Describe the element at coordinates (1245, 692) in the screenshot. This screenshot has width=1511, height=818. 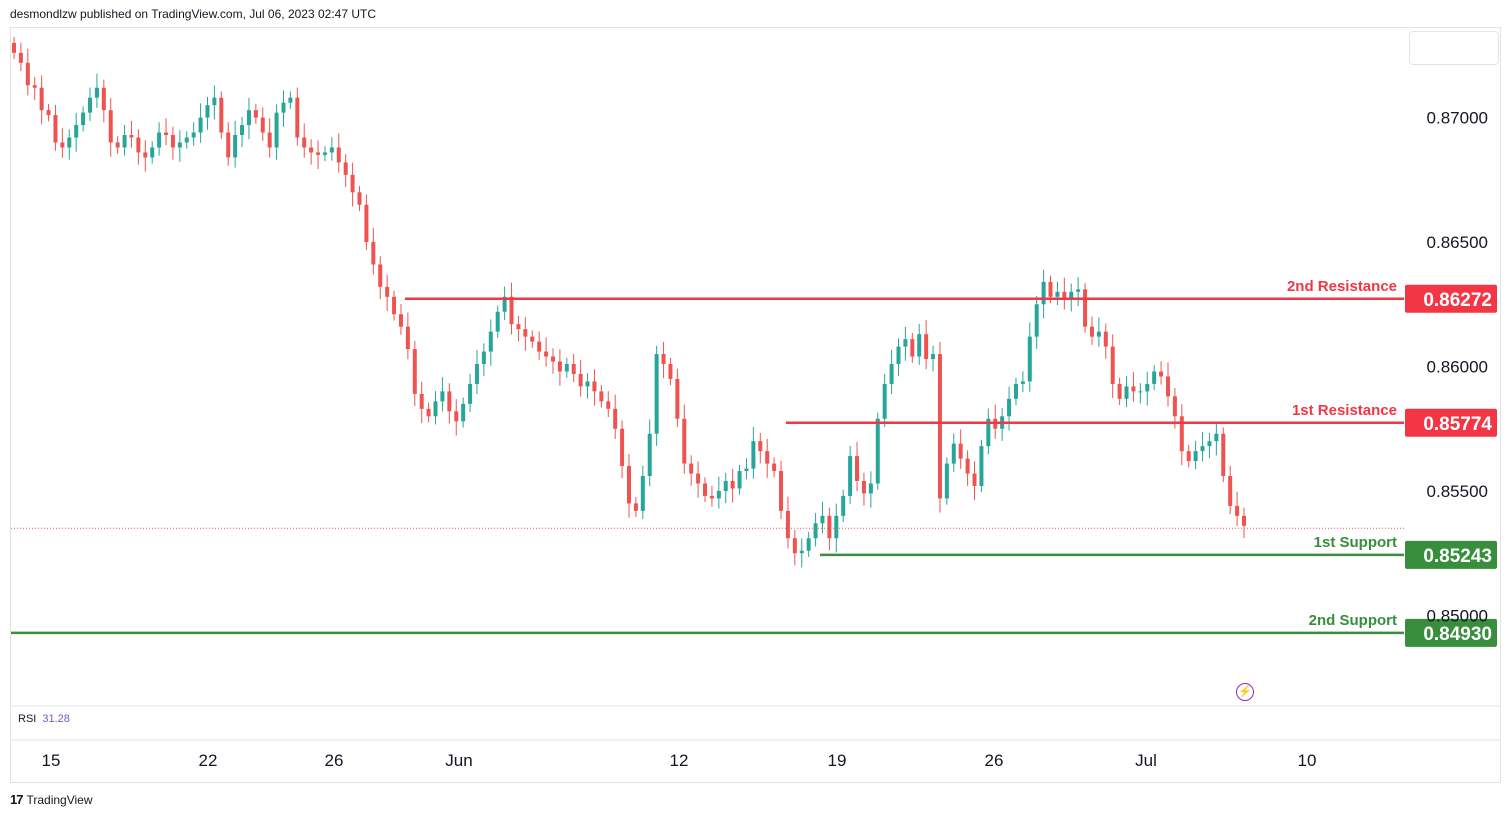
I see `lightning-icon: ⚡` at that location.